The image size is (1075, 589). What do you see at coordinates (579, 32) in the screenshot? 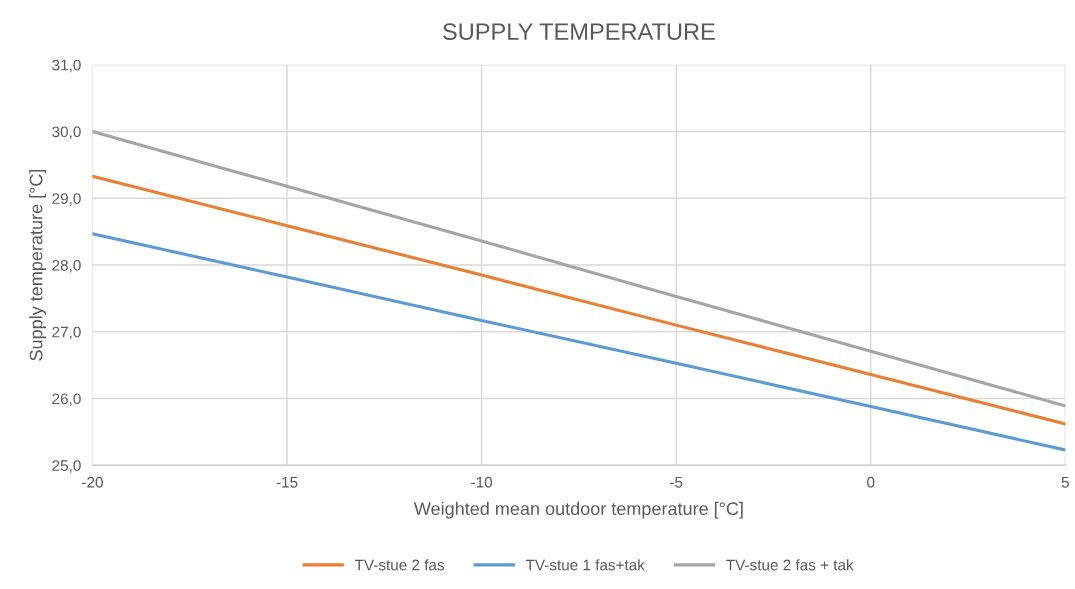
I see `chart-title: SUPPLY TEMPERATURE` at bounding box center [579, 32].